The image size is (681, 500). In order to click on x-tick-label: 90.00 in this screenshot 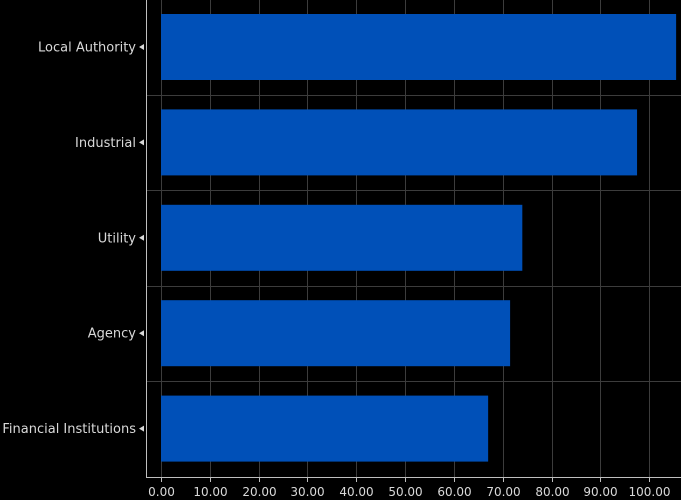, I will do `click(600, 492)`.